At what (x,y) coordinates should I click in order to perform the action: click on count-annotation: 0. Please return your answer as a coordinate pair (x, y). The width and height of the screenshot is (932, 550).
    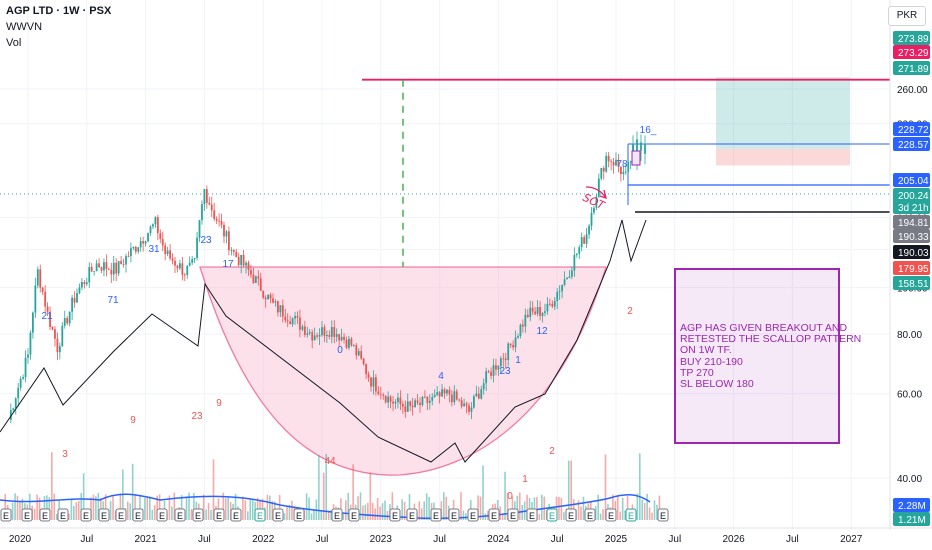
    Looking at the image, I should click on (340, 350).